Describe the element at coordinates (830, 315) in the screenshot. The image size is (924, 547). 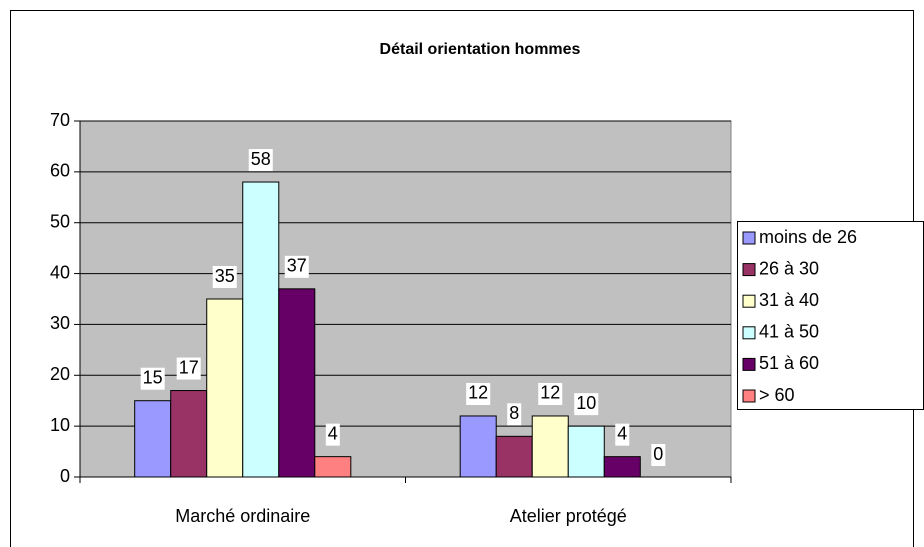
I see `legend-box` at that location.